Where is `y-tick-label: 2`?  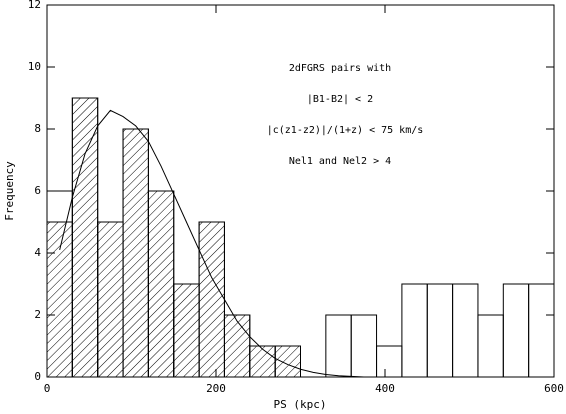
y-tick-label: 2 is located at coordinates (37, 314).